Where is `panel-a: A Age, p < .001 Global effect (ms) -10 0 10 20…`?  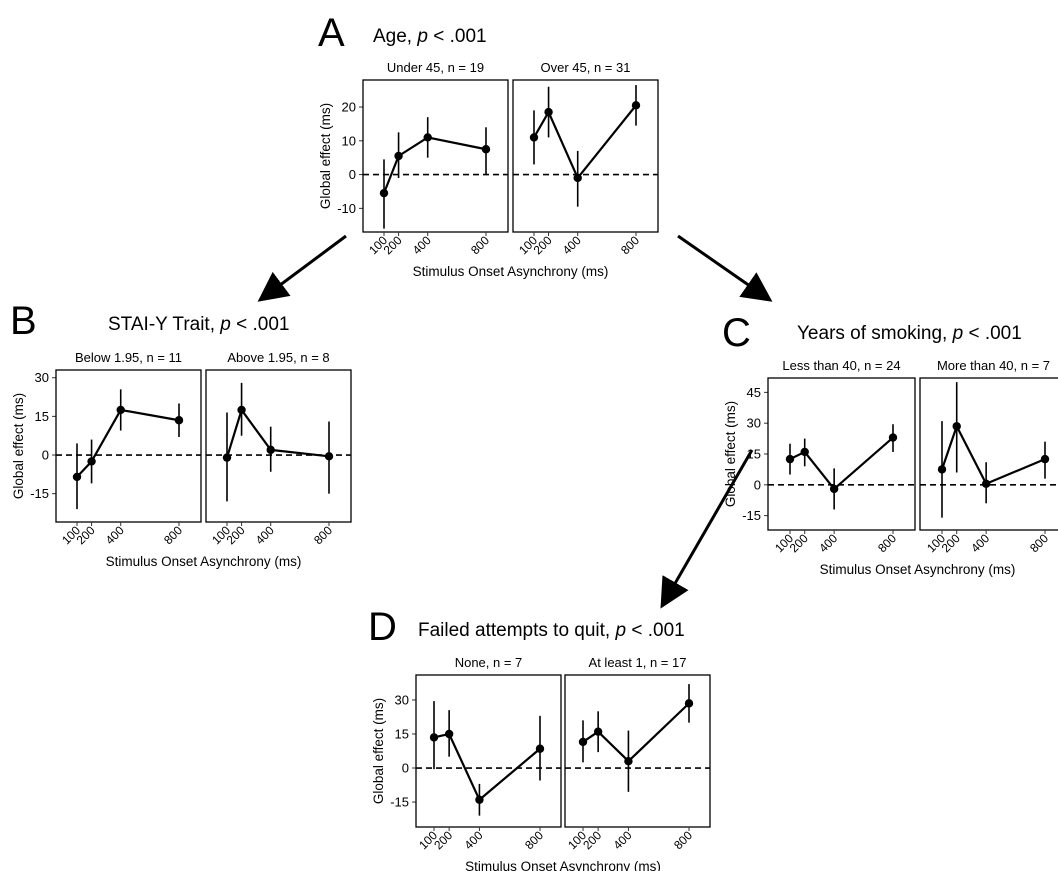
panel-a: A Age, p < .001 Global effect (ms) -10 0 10 20… is located at coordinates (488, 145).